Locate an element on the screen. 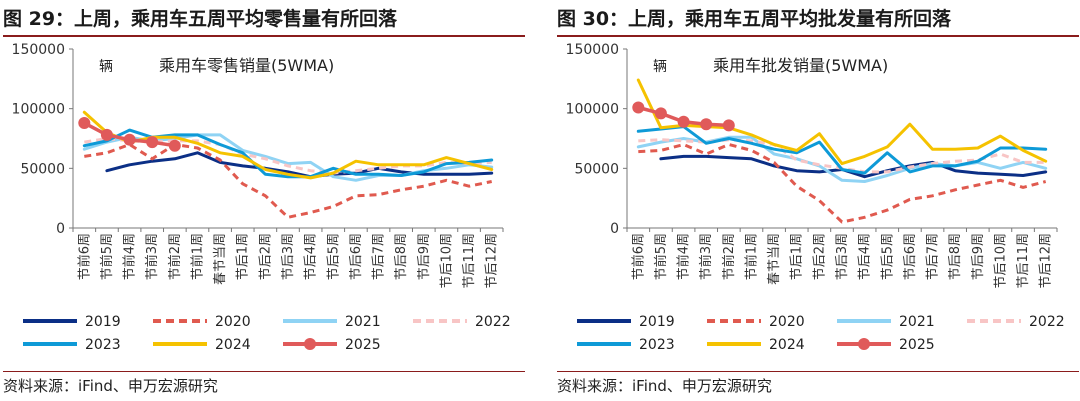 This screenshot has height=401, width=1080. x-tick-label: 节后11周 is located at coordinates (469, 261).